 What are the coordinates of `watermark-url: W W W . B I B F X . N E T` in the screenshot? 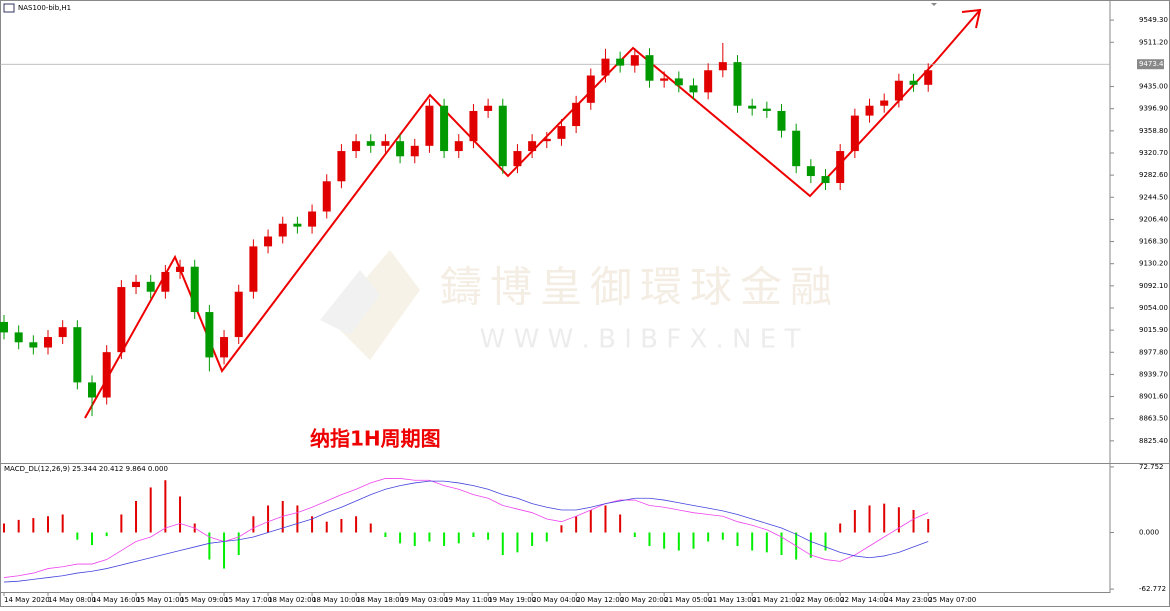 It's located at (640, 340).